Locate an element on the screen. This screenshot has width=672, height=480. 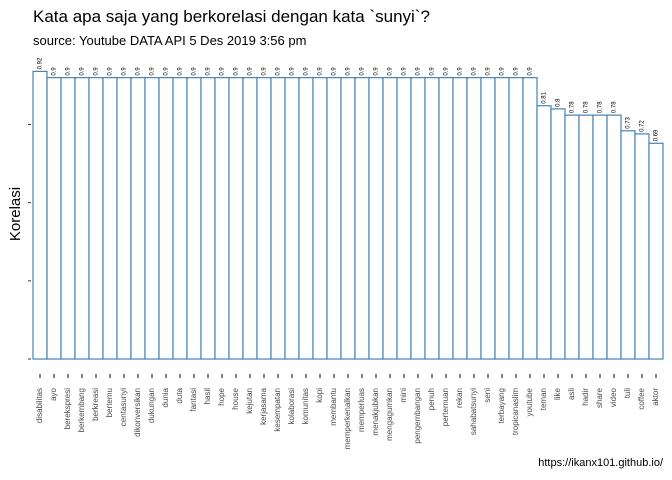
x-tick-label: memperkenalkan is located at coordinates (347, 418).